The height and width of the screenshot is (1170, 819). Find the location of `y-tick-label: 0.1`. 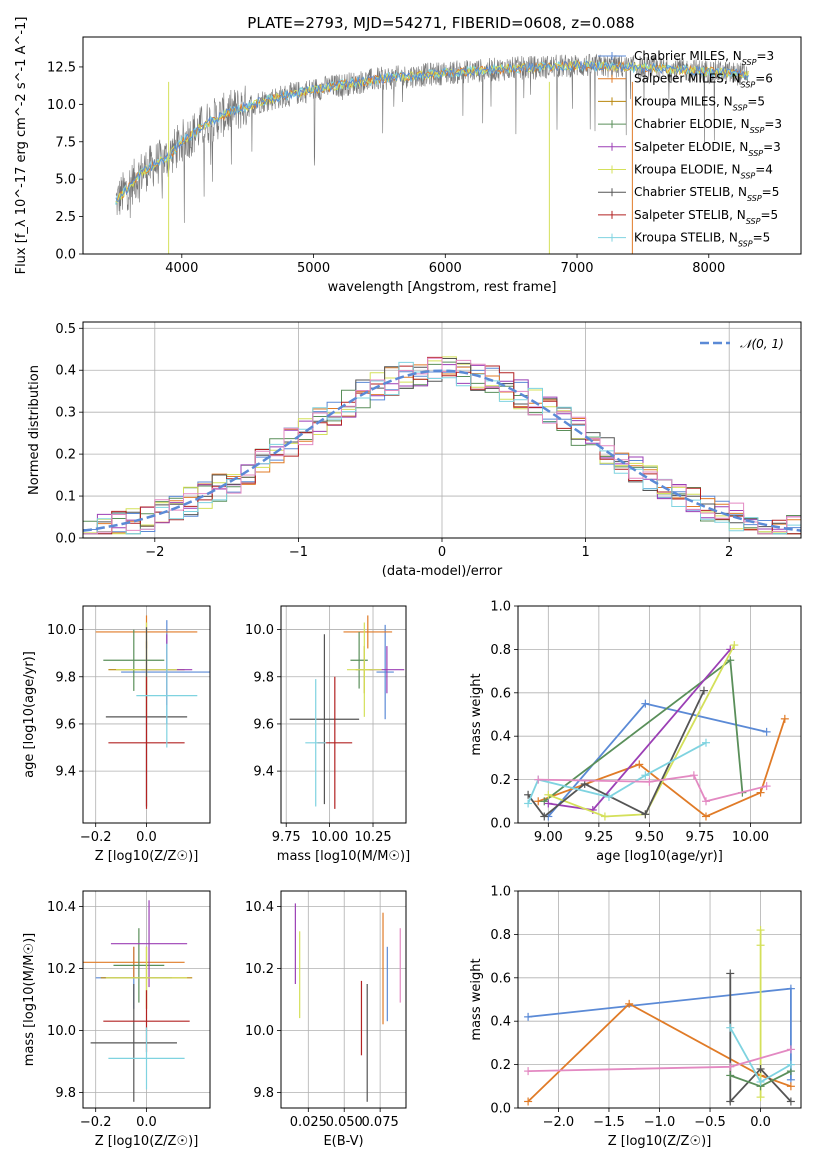

y-tick-label: 0.1 is located at coordinates (65, 497).